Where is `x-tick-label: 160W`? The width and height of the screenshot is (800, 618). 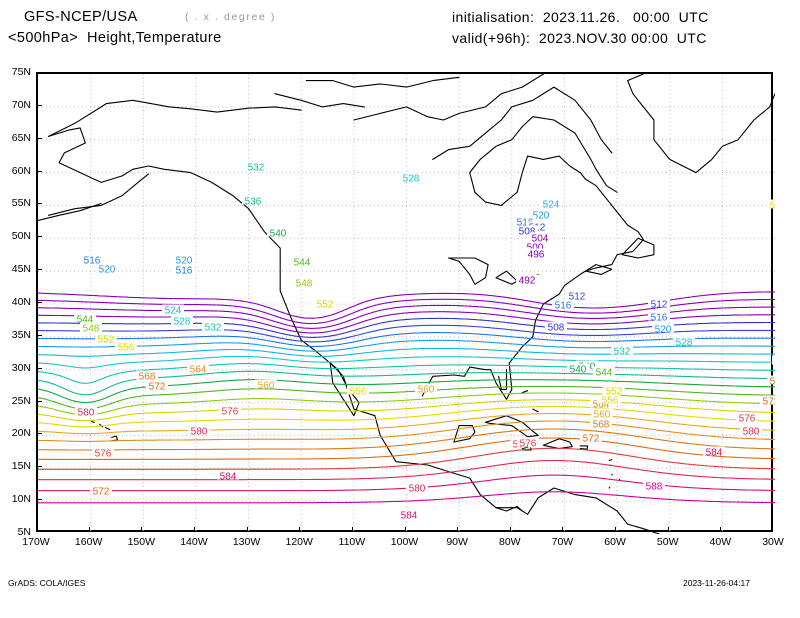
x-tick-label: 160W is located at coordinates (88, 542).